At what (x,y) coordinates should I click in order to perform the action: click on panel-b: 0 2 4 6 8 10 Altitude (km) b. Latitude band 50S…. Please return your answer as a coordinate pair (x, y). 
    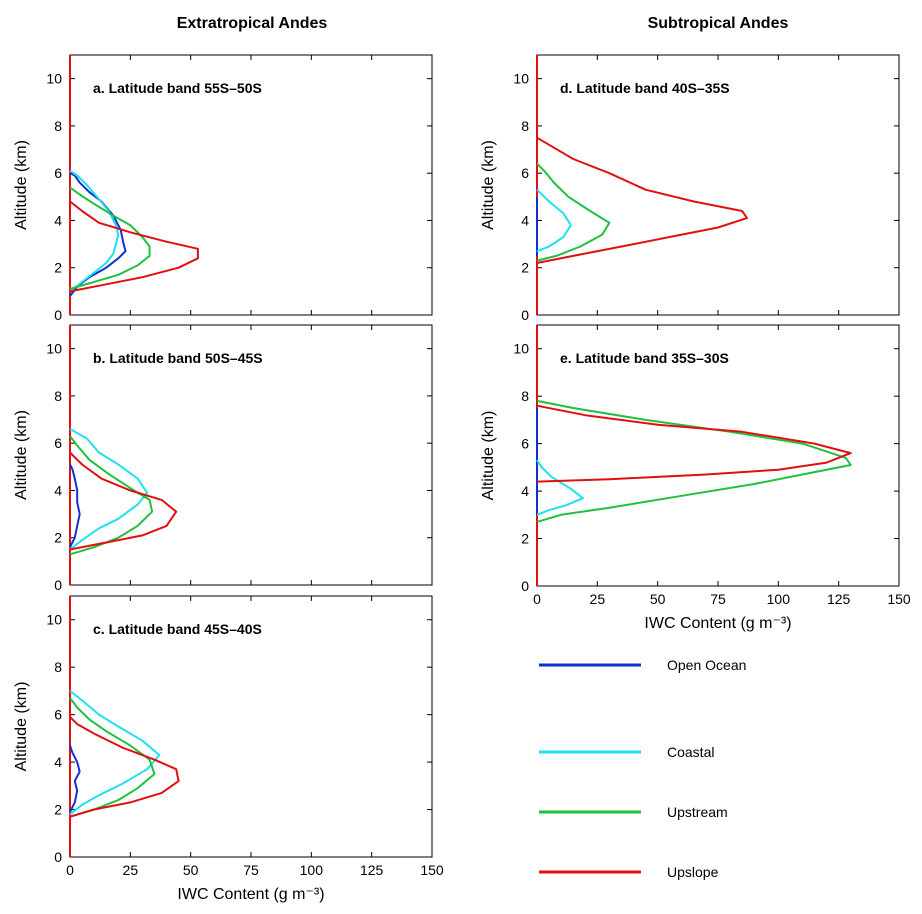
    Looking at the image, I should click on (223, 458).